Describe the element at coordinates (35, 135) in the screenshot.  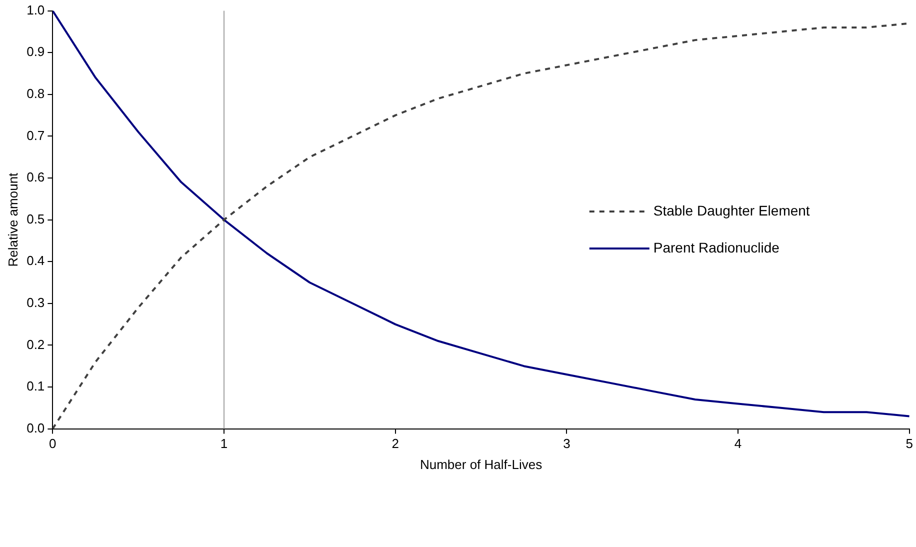
I see `y-tick-label: 0.7` at that location.